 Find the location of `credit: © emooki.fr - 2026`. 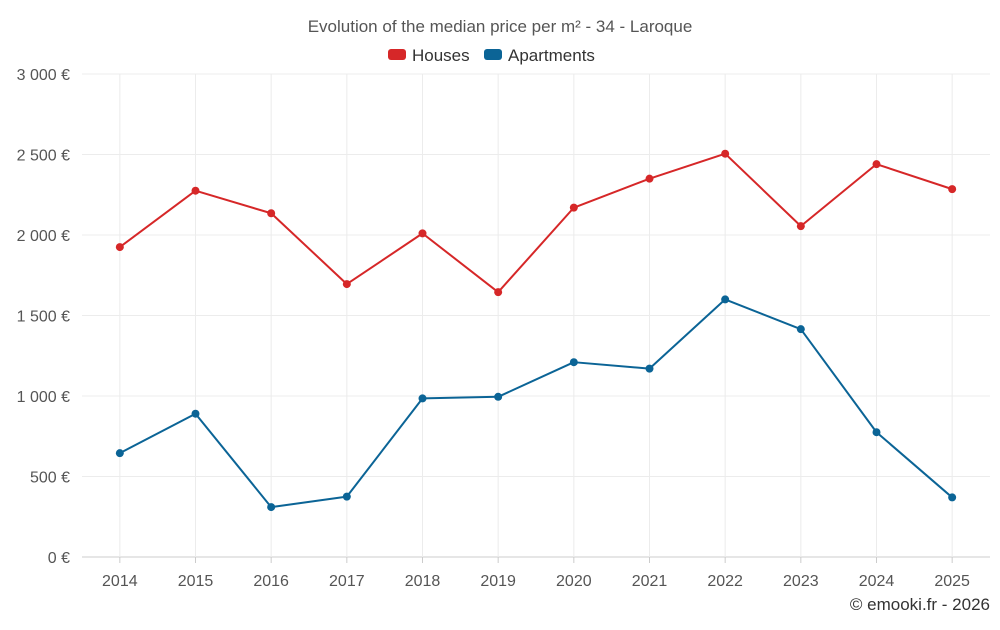

credit: © emooki.fr - 2026 is located at coordinates (920, 604).